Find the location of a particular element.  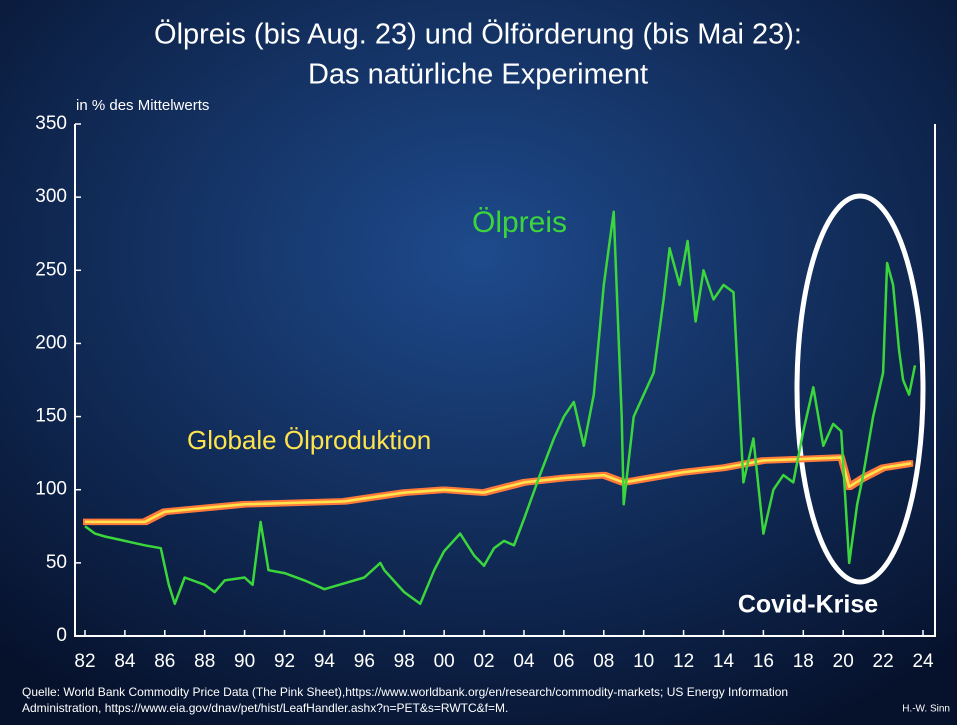

y-tick-label: 200 is located at coordinates (51, 342).